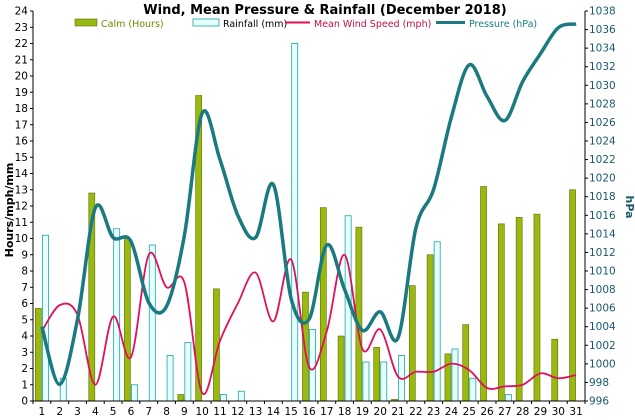 This screenshot has height=420, width=635. What do you see at coordinates (21, 207) in the screenshot?
I see `y-left-tick-label: 12` at bounding box center [21, 207].